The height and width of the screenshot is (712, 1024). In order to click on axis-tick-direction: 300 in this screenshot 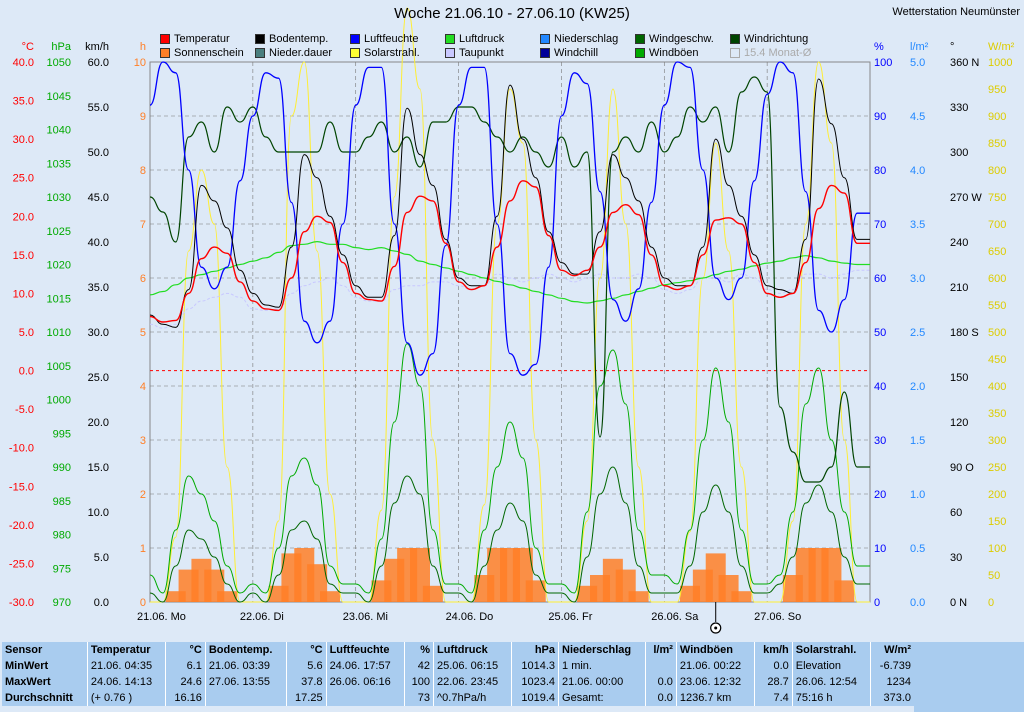, I will do `click(959, 153)`.